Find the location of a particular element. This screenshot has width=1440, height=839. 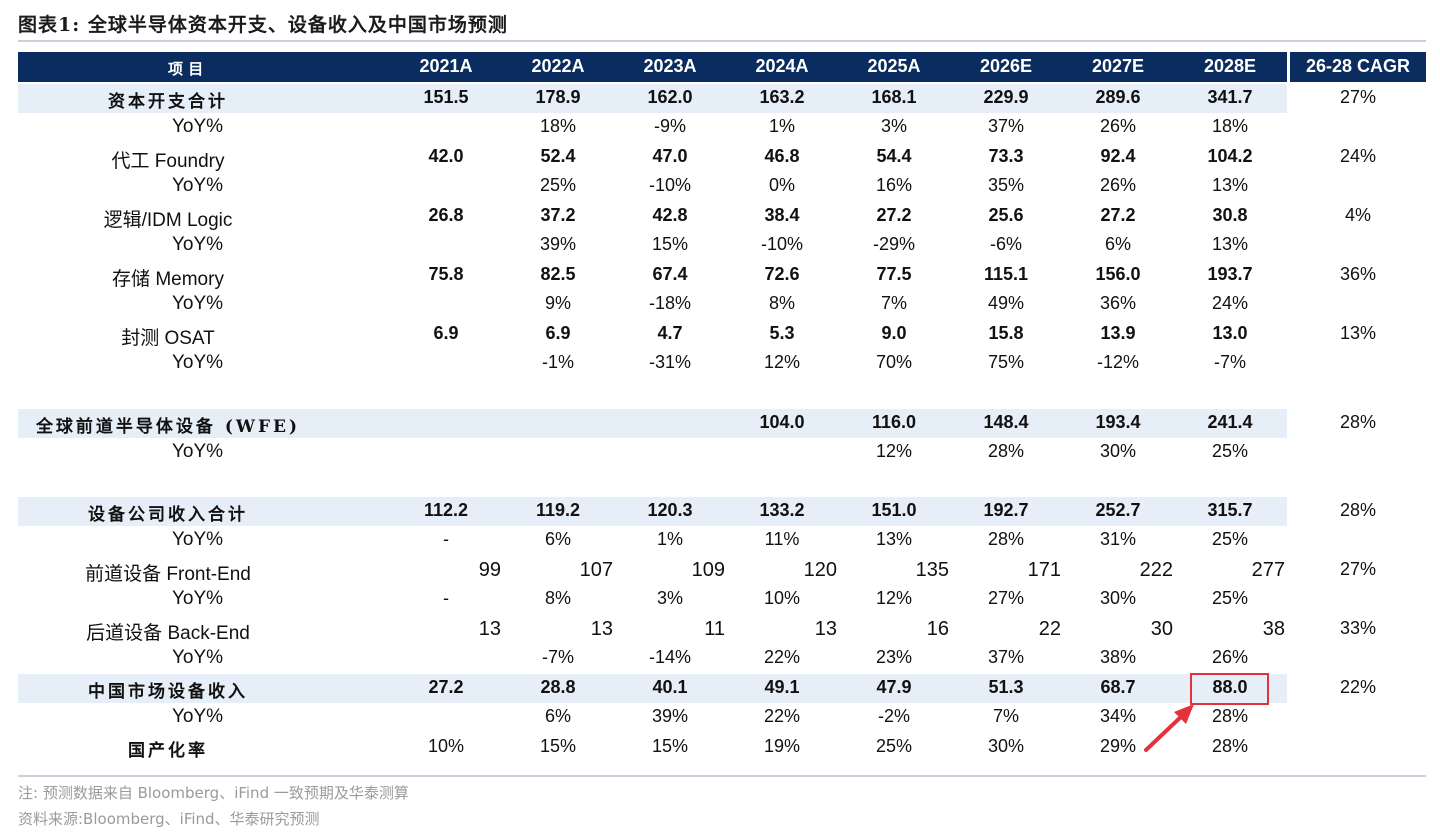

row-value-2028e: 25% is located at coordinates (1230, 451).